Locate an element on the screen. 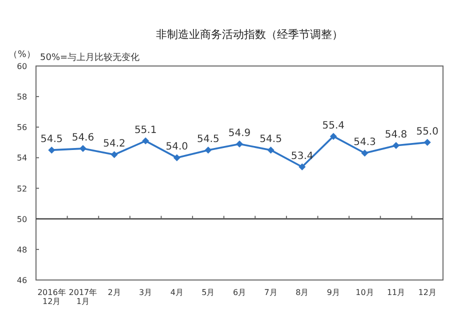 Image resolution: width=456 pixels, height=320 pixels. y-tick-label: 48 is located at coordinates (22, 249).